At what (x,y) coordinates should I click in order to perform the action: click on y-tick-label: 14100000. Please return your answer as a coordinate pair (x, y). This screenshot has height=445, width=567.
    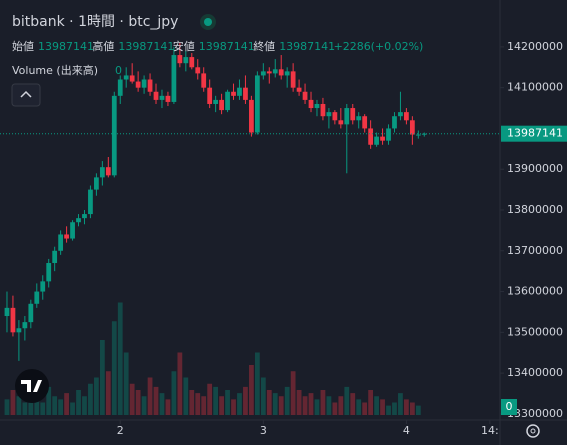
    Looking at the image, I should click on (535, 87).